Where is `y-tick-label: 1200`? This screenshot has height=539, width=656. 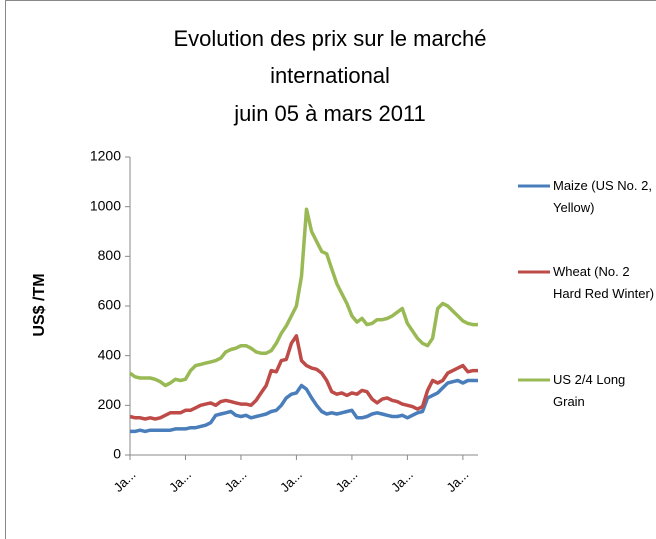 y-tick-label: 1200 is located at coordinates (105, 156).